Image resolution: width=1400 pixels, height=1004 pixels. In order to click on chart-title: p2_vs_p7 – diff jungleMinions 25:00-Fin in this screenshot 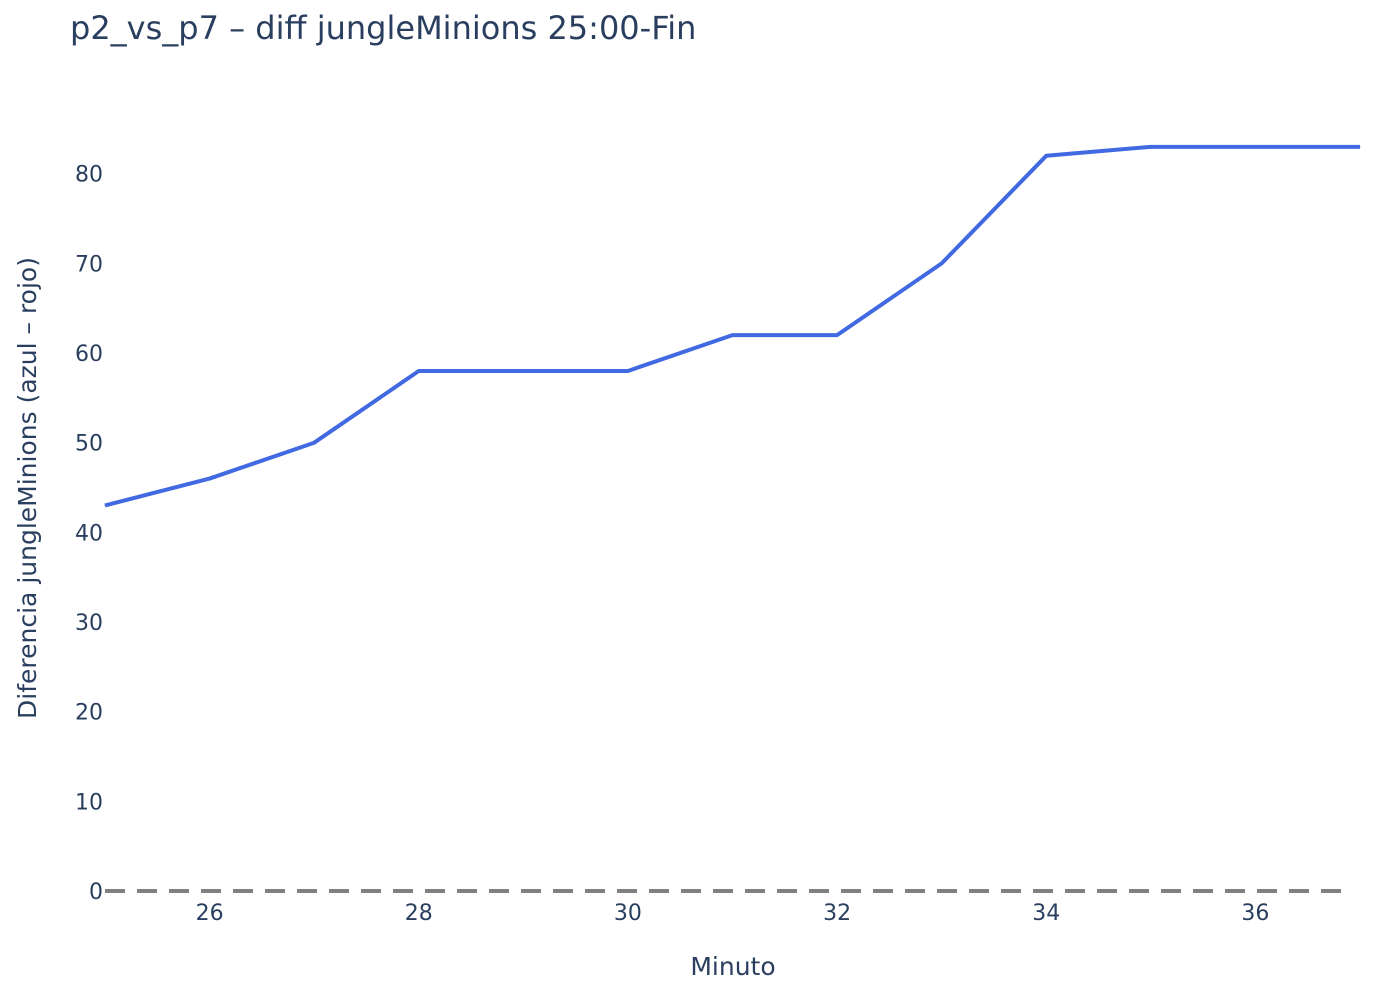, I will do `click(383, 28)`.